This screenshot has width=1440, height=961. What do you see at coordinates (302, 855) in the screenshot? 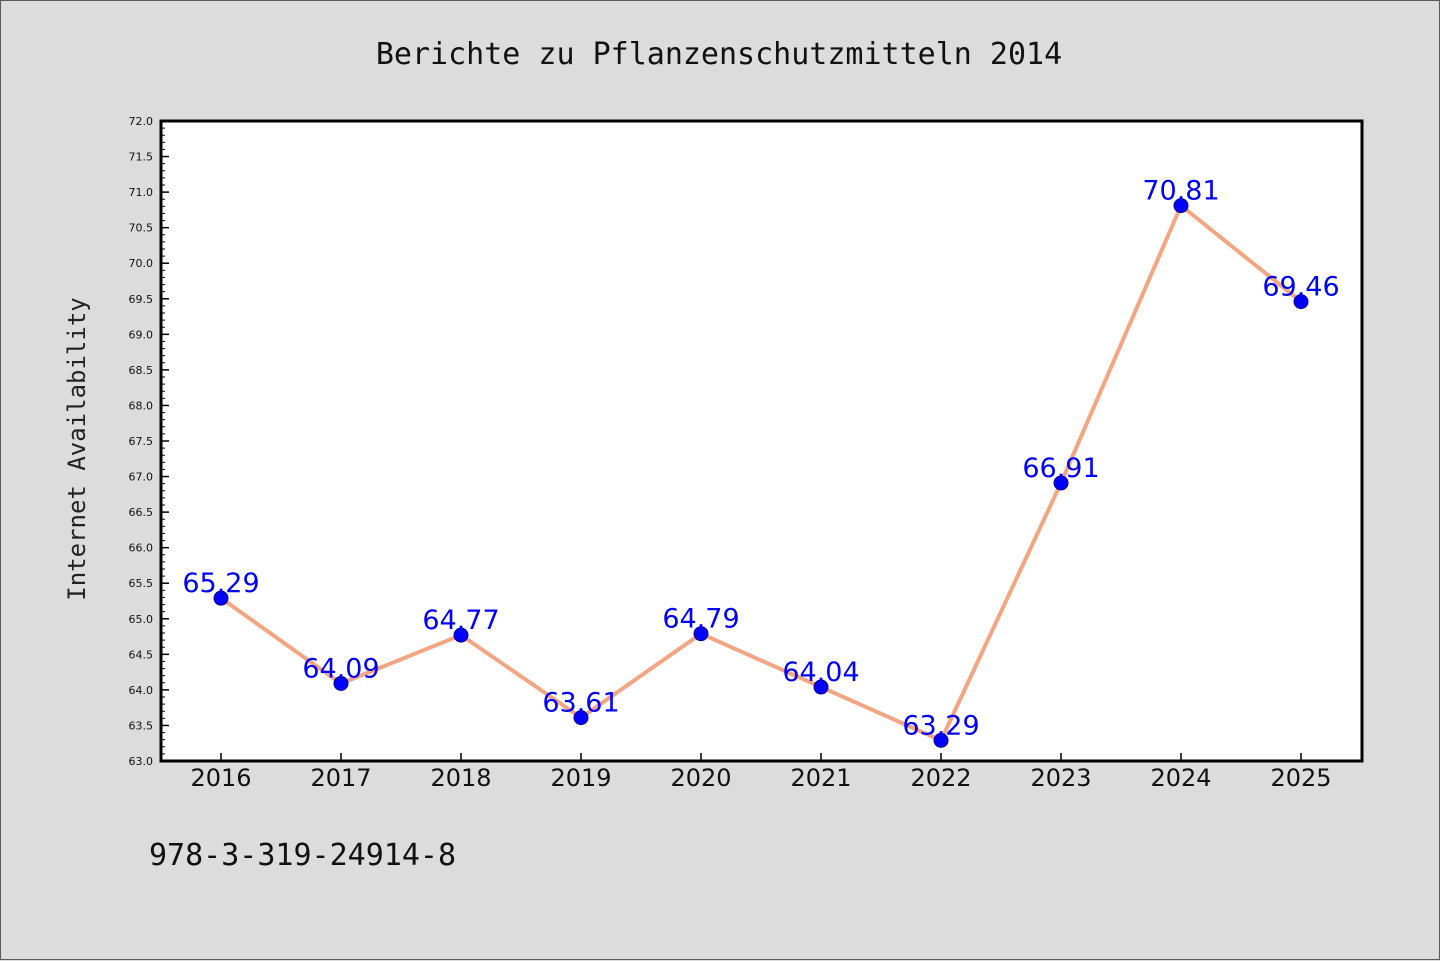
I see `isbn-footer: 978-3-319-24914-8` at bounding box center [302, 855].